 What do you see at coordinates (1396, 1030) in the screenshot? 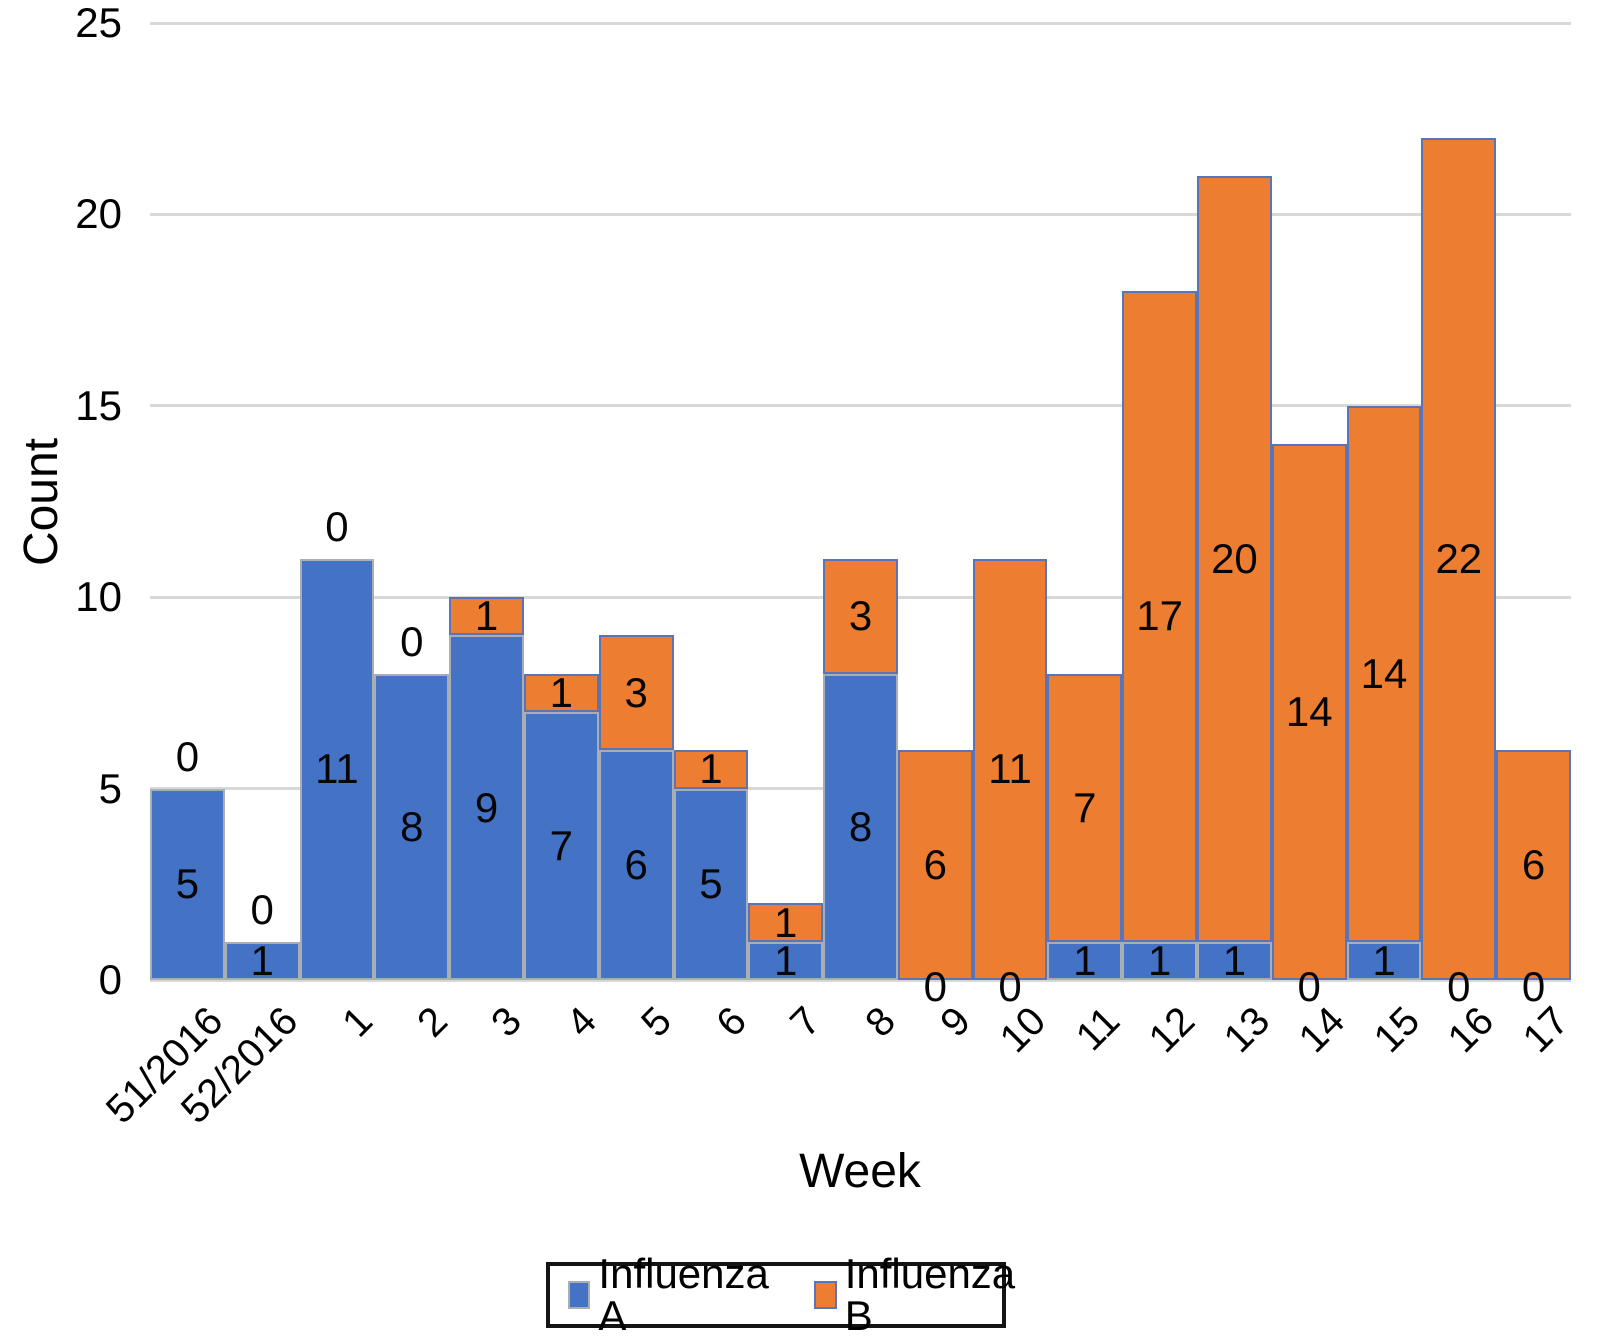
I see `x-tick-label-15: 15` at bounding box center [1396, 1030].